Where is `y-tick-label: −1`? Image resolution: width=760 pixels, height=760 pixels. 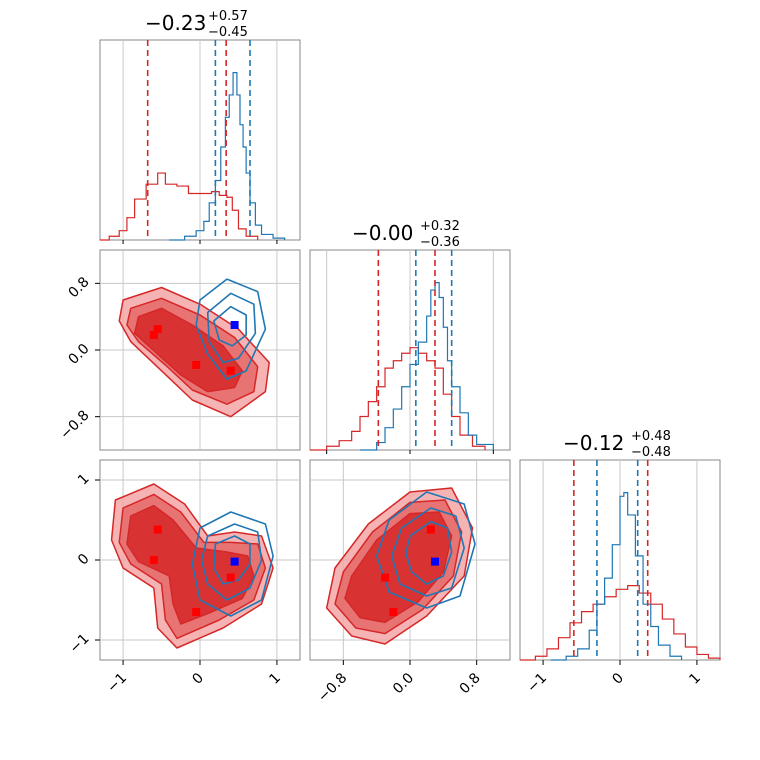 y-tick-label: −1 is located at coordinates (80, 644).